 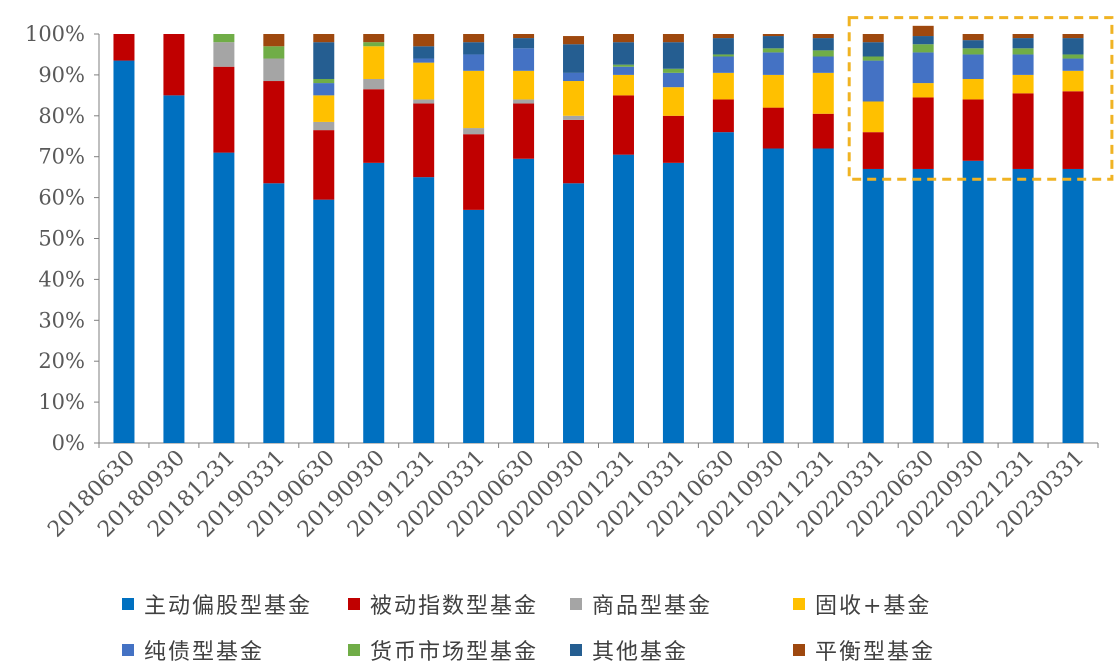 I want to click on highlight-box, so click(x=980, y=98).